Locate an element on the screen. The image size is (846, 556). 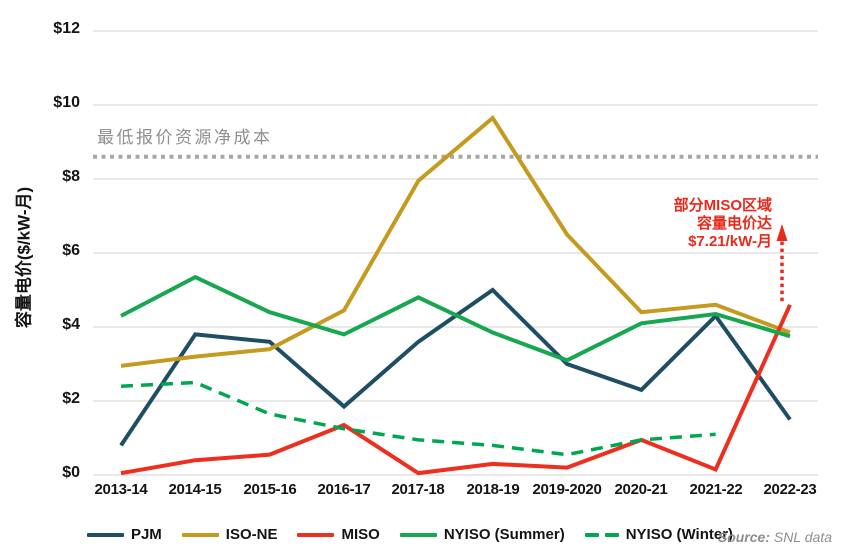
x-axis-tick-label: 2022-23 is located at coordinates (790, 489).